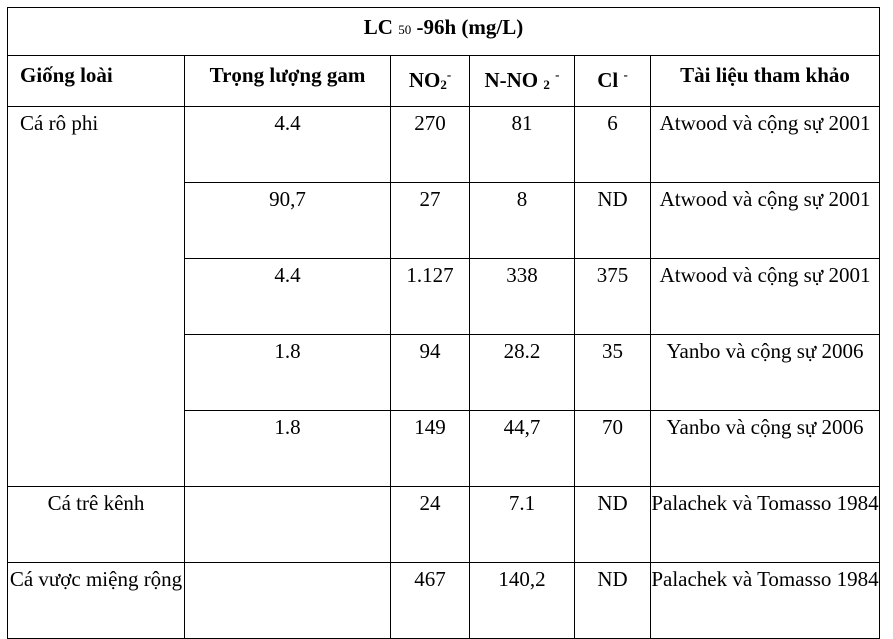 Image resolution: width=893 pixels, height=639 pixels. Describe the element at coordinates (522, 296) in the screenshot. I see `cell-n-no2: 338` at that location.